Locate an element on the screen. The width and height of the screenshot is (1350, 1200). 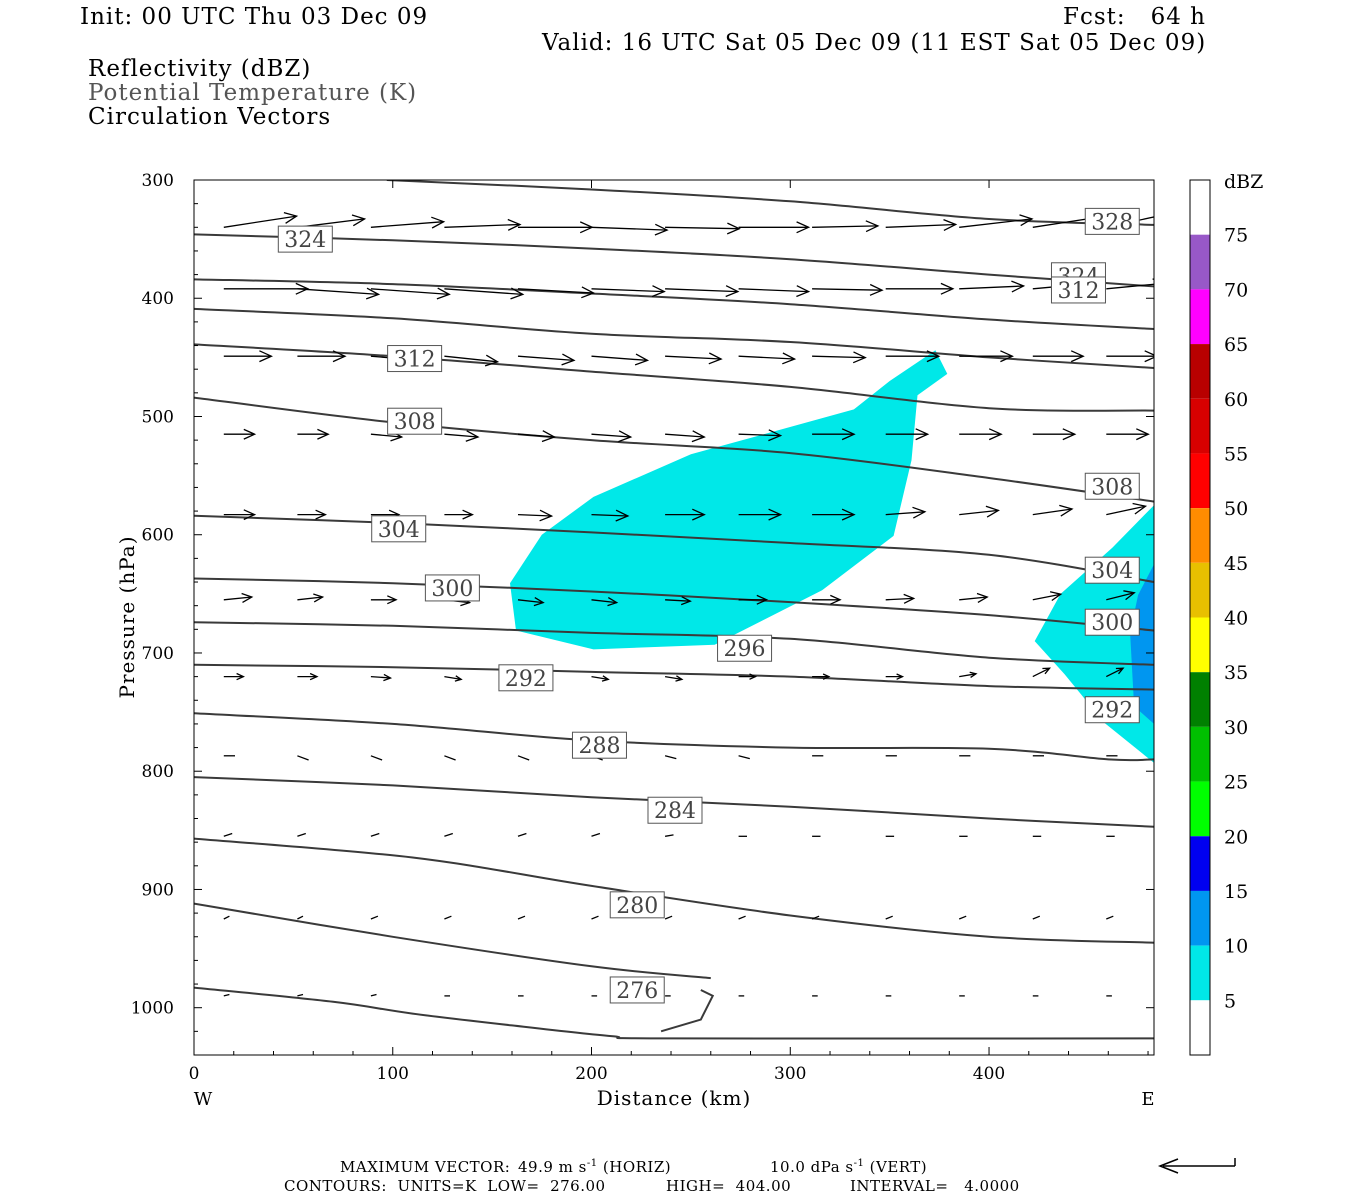
contour-label: 312 is located at coordinates (415, 359).